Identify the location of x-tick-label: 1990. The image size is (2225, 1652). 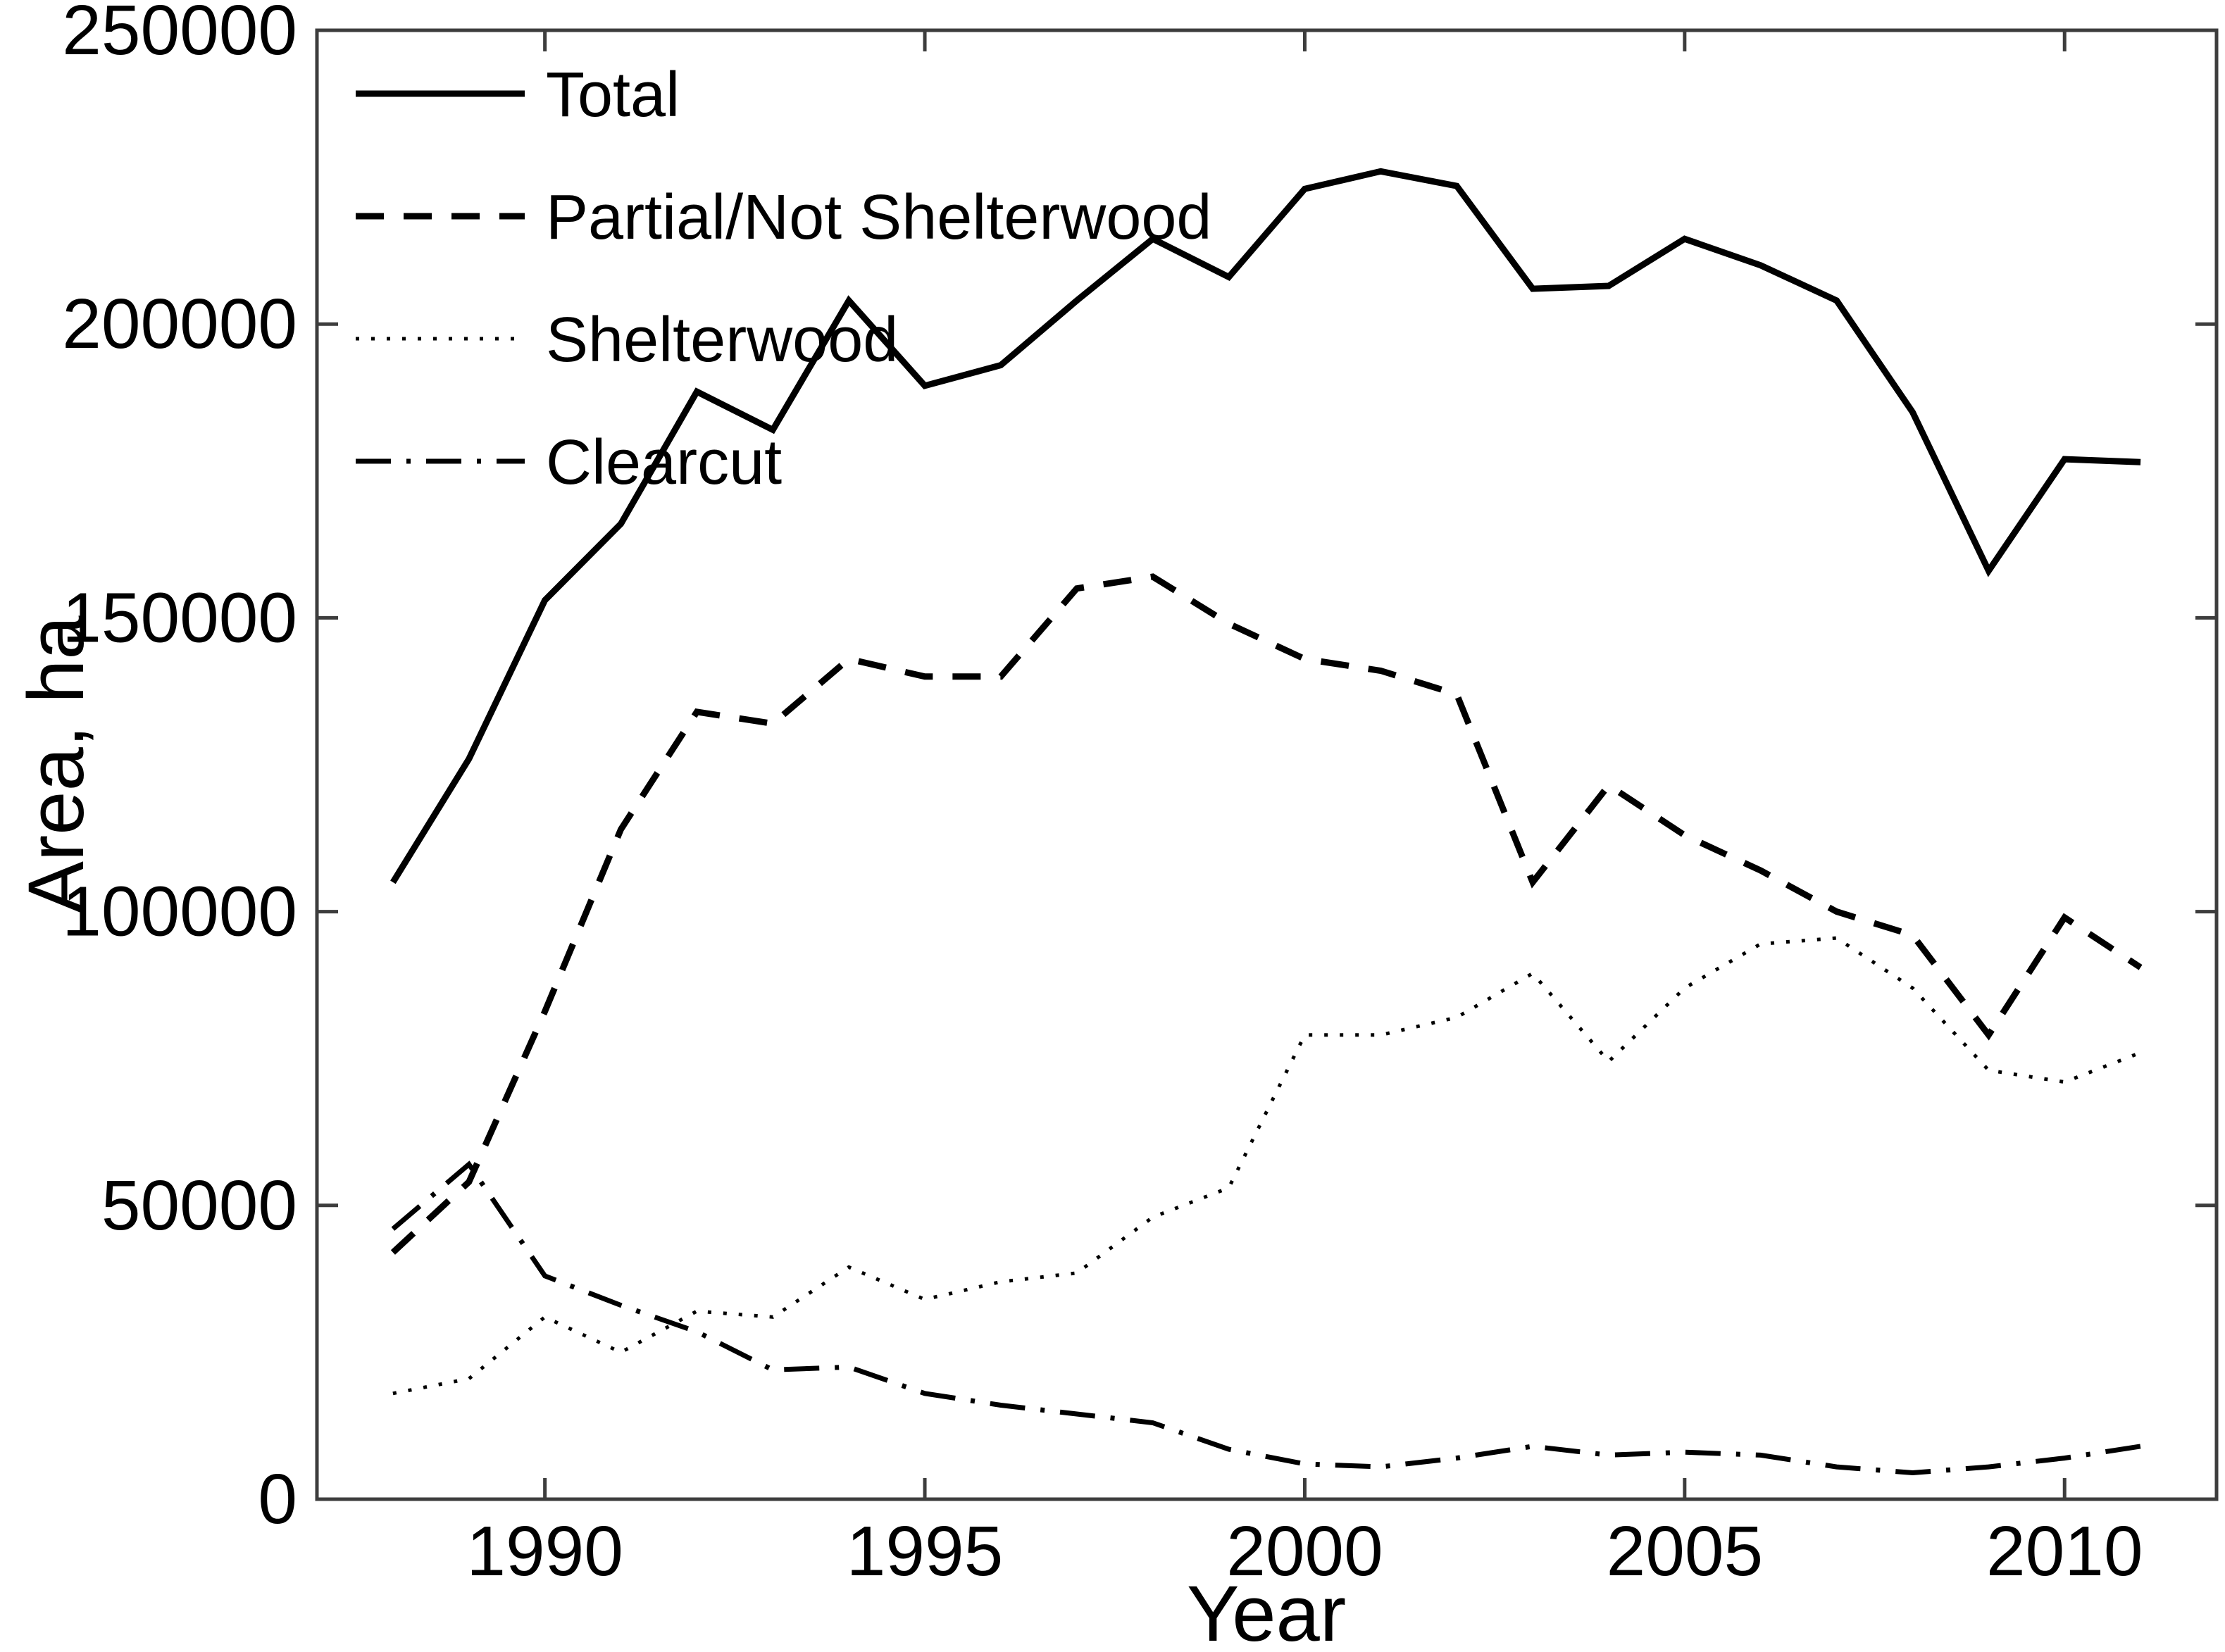
(544, 1551).